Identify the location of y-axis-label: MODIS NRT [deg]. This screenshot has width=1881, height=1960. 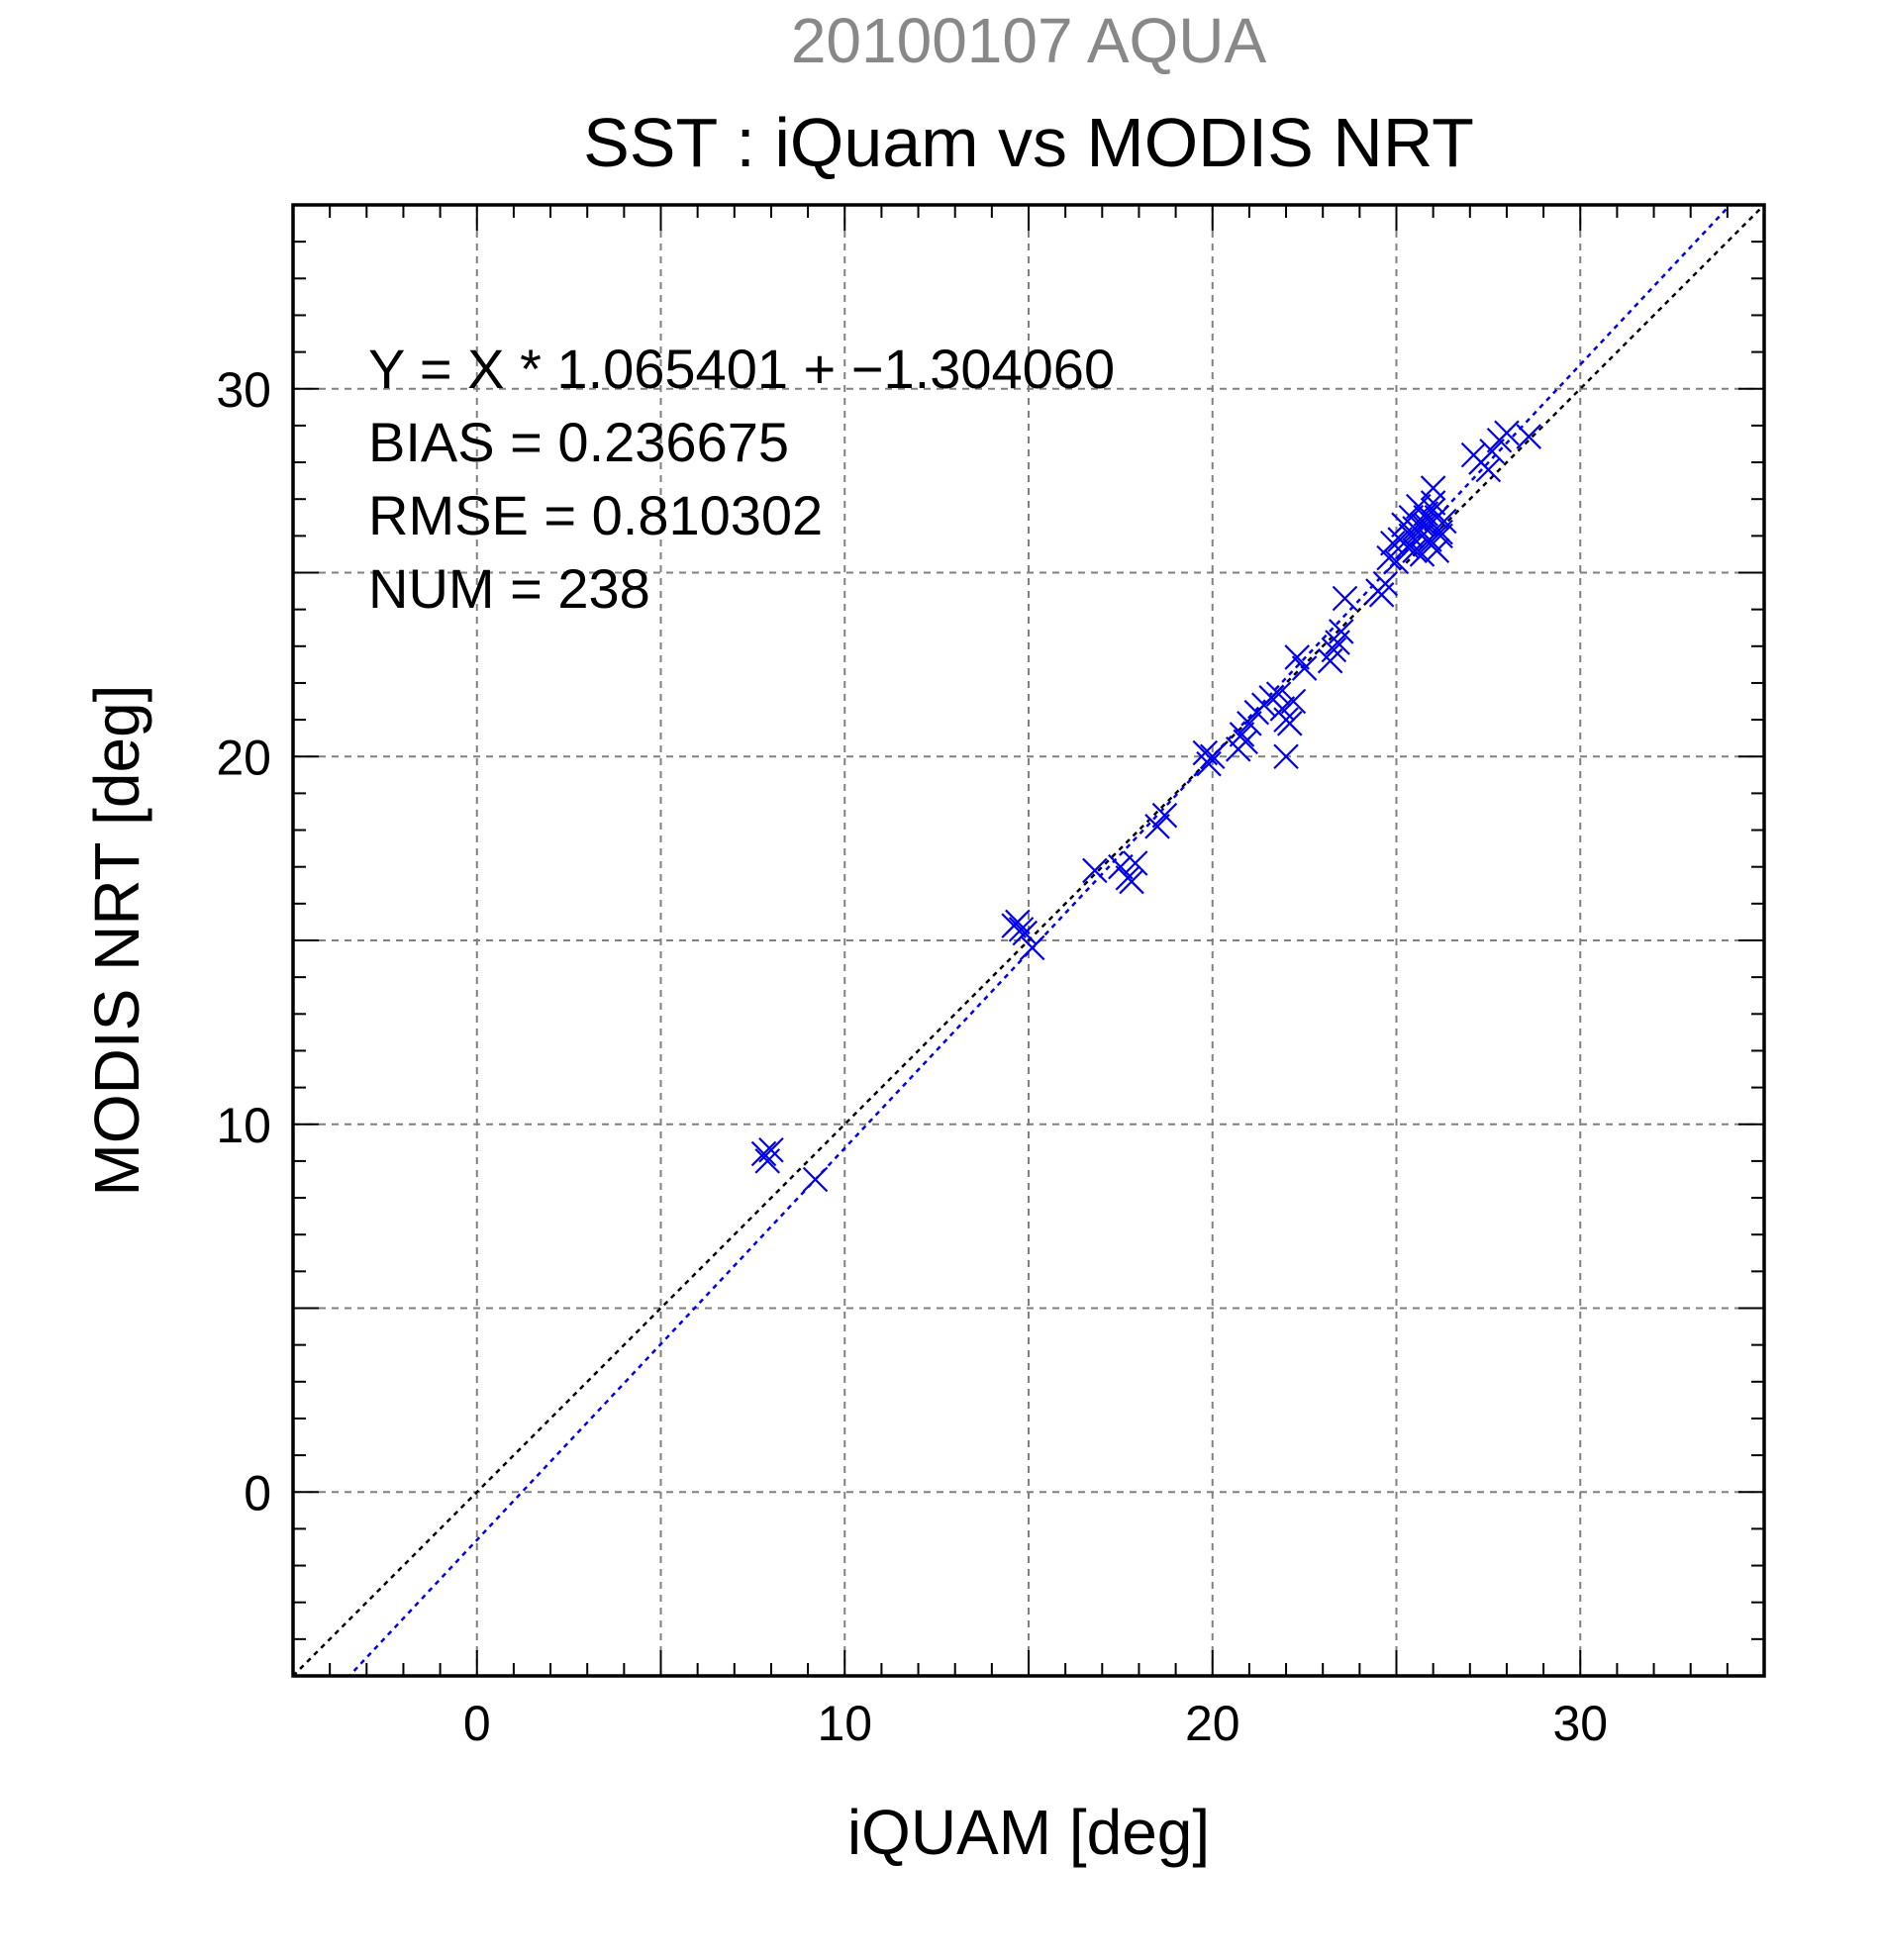
(116, 941).